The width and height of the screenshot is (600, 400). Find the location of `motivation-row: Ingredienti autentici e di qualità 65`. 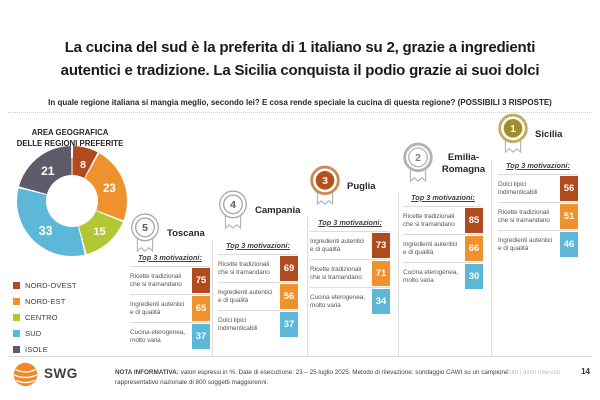

motivation-row: Ingredienti autentici e di qualità 65 is located at coordinates (170, 308).